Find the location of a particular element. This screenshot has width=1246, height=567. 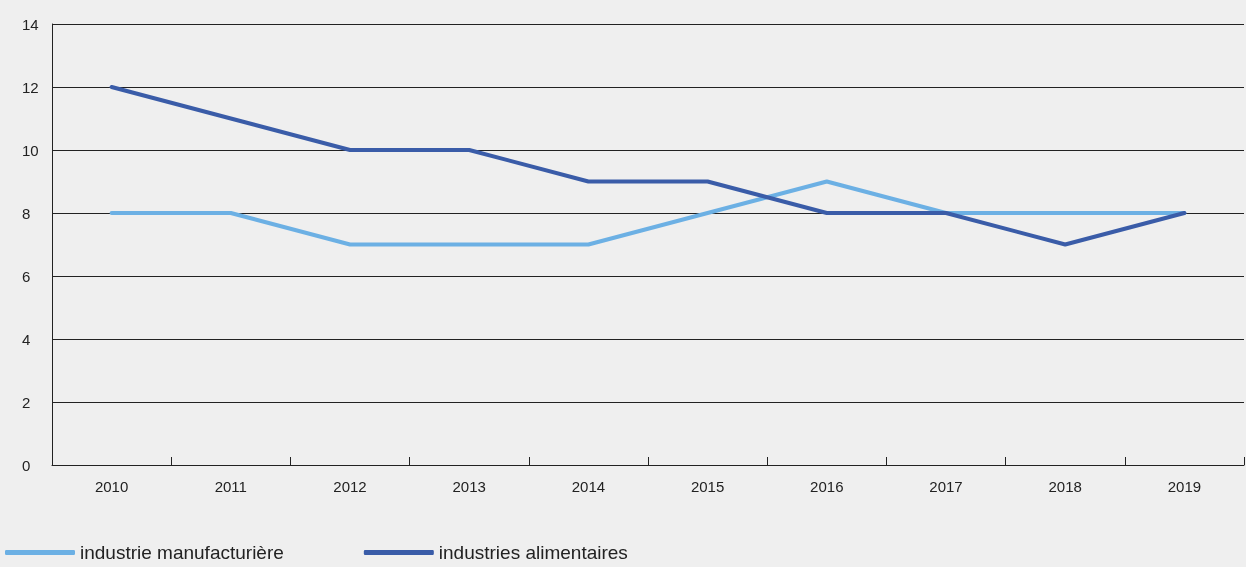

x-tick-label: 2013 is located at coordinates (469, 486).